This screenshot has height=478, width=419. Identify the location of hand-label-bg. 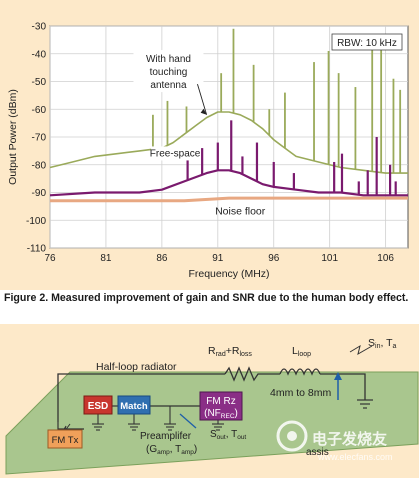
(168, 71).